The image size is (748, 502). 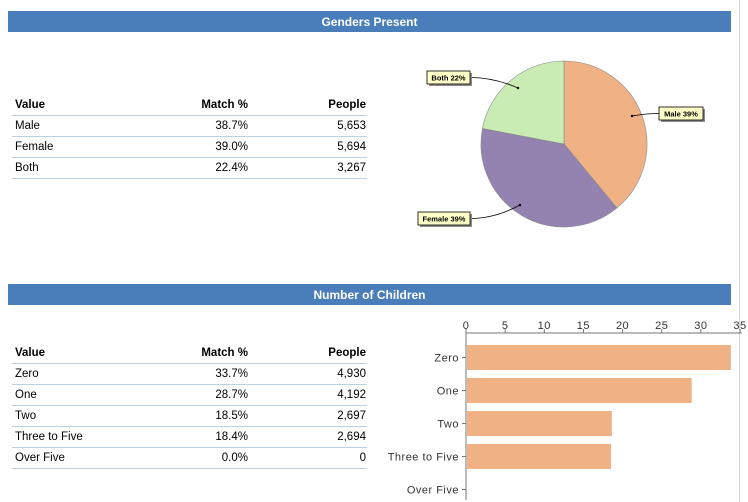 What do you see at coordinates (505, 326) in the screenshot?
I see `x-tick-label: 5` at bounding box center [505, 326].